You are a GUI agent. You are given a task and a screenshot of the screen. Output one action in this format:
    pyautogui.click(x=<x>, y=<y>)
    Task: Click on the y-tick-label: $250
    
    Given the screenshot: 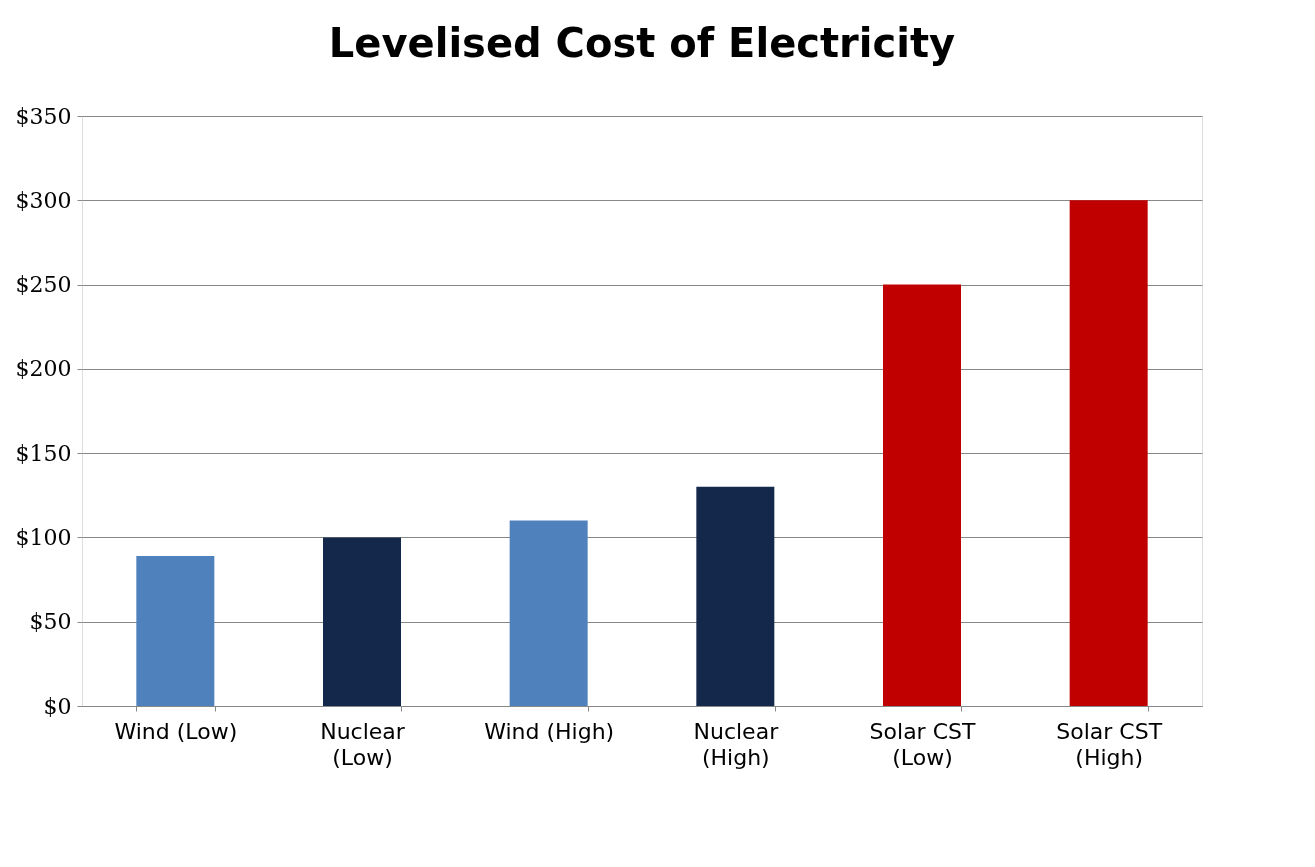 What is the action you would take?
    pyautogui.click(x=43, y=285)
    